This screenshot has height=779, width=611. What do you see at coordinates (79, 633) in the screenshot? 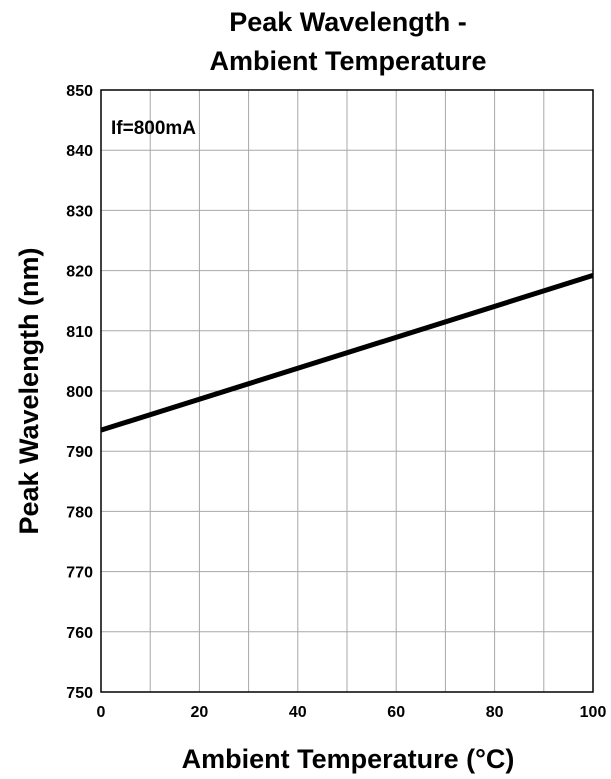
I see `y-tick-label: 760` at bounding box center [79, 633].